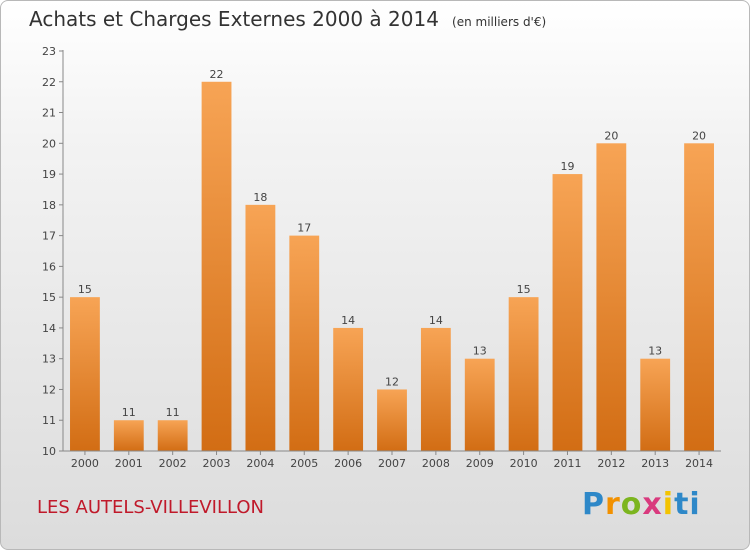  I want to click on y-tick-label: 16, so click(49, 266).